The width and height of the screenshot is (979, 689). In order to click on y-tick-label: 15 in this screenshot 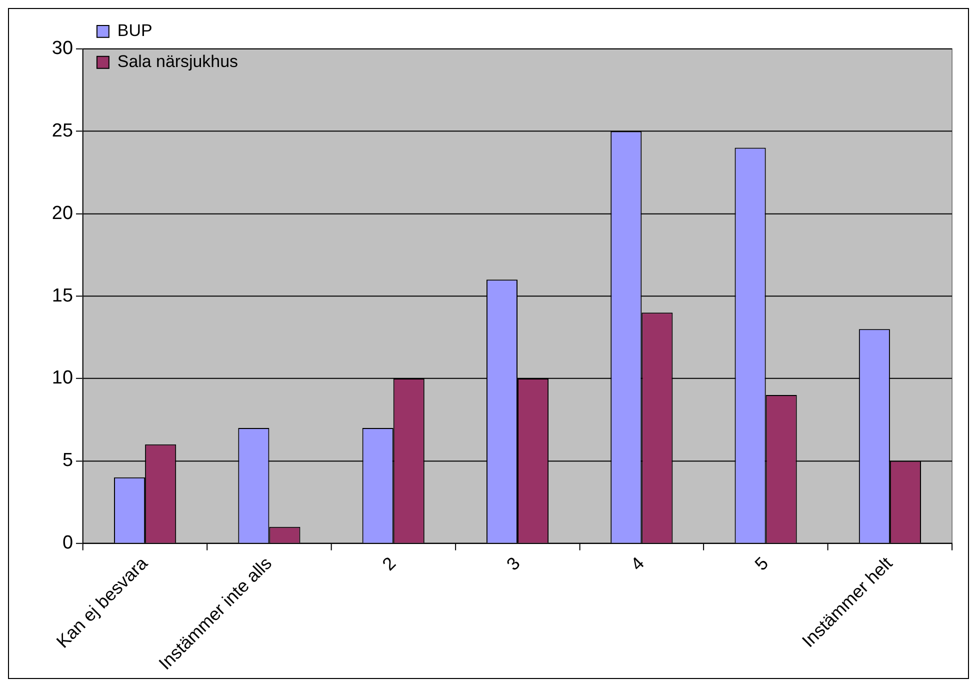, I will do `click(62, 295)`.